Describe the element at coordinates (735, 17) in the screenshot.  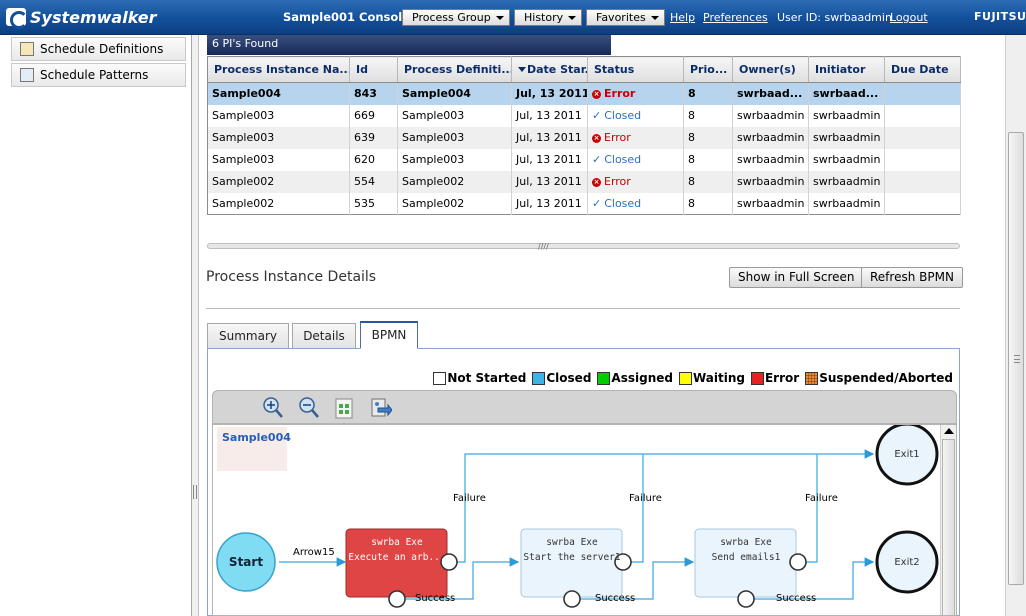
I see `preferences-link: Preferences` at that location.